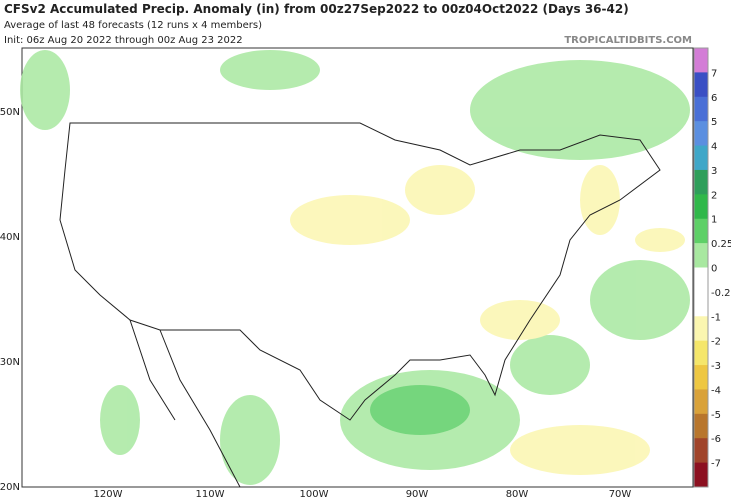  I want to click on colorbar-label: 6, so click(714, 98).